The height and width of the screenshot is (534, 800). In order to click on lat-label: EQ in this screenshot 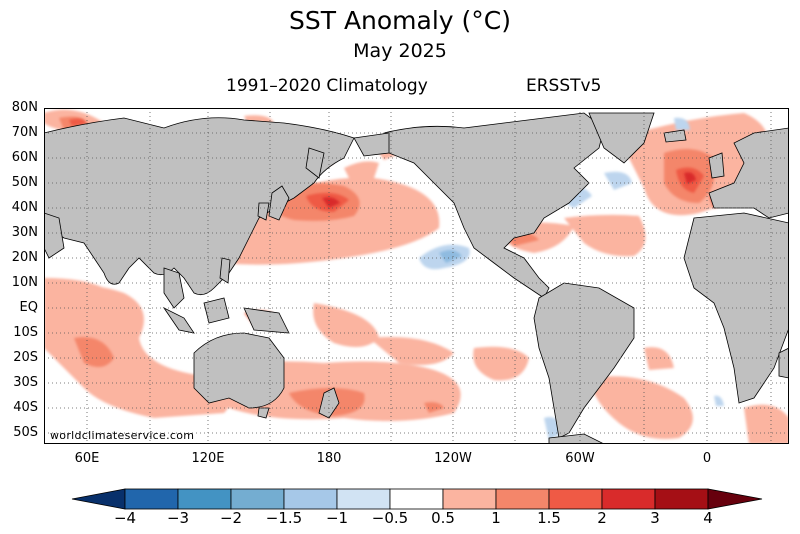, I will do `click(28, 307)`.